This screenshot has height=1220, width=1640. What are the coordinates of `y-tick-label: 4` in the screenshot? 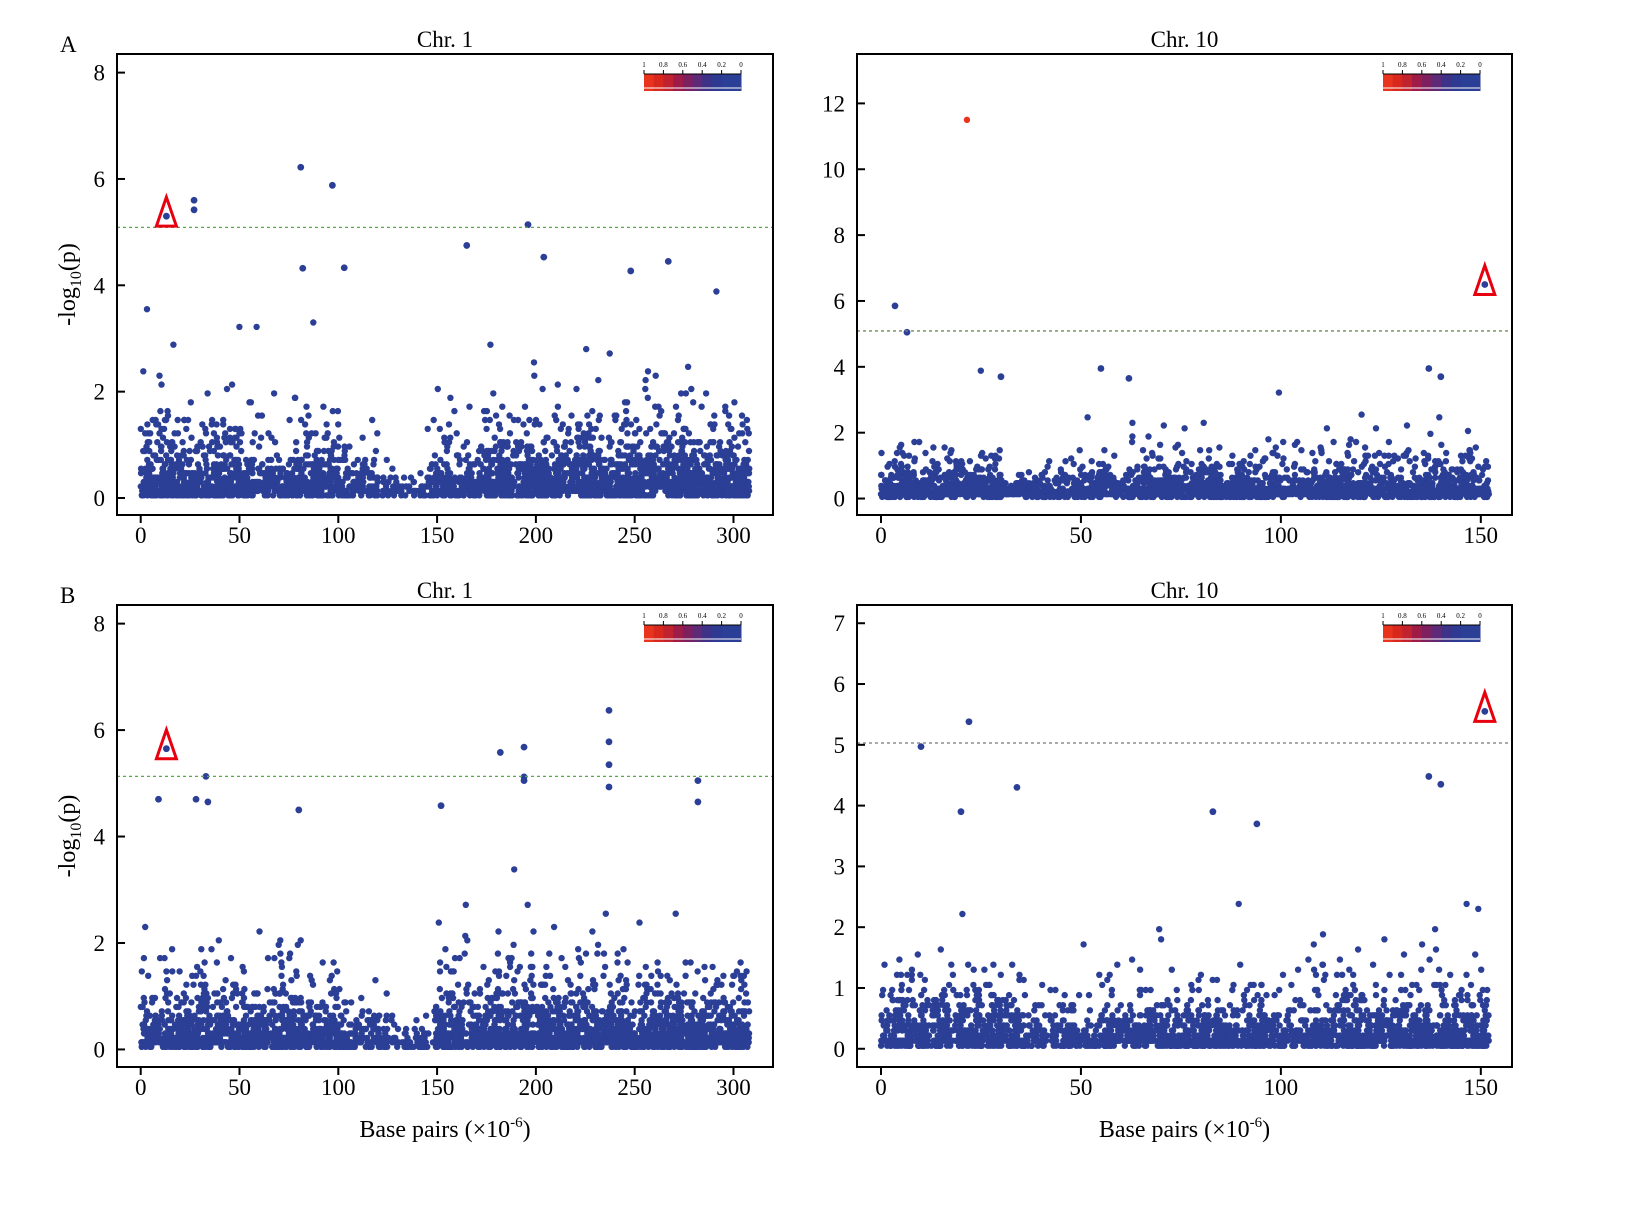 It's located at (100, 285).